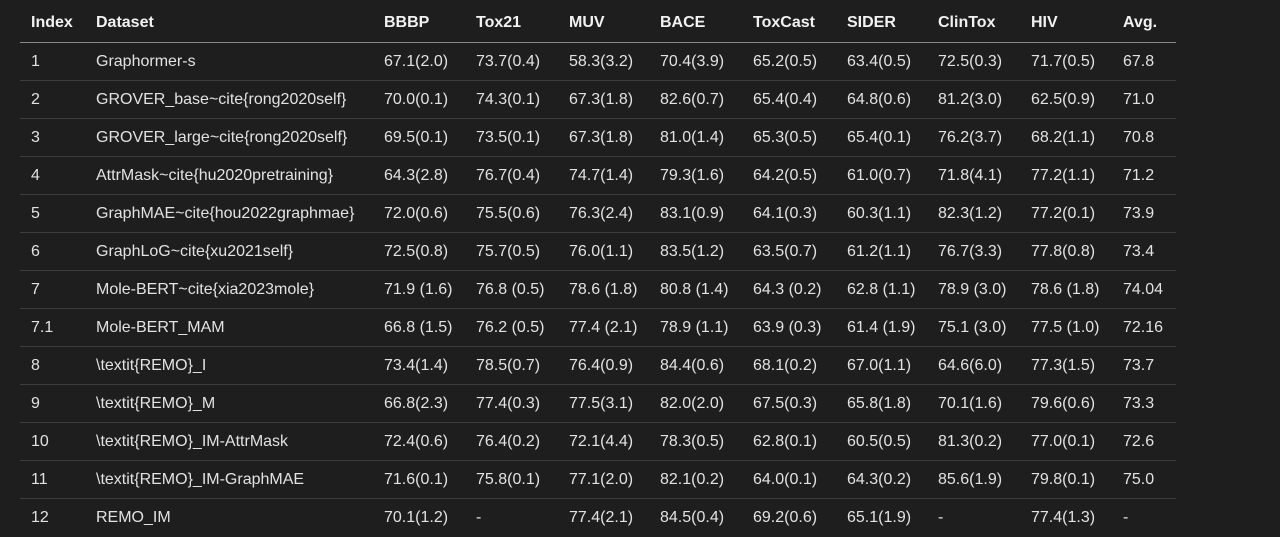 The width and height of the screenshot is (1280, 537). What do you see at coordinates (973, 213) in the screenshot?
I see `clintox-cell: 82.3(1.2)` at bounding box center [973, 213].